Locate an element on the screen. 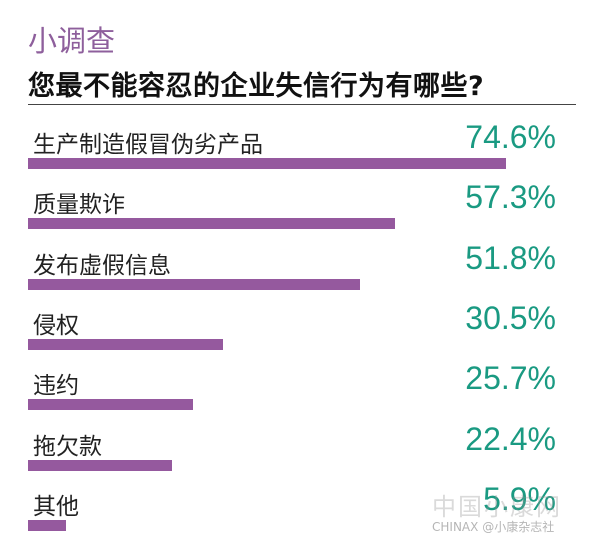 This screenshot has height=549, width=600. bar-row: 发布虚假信息 51.8% is located at coordinates (300, 273).